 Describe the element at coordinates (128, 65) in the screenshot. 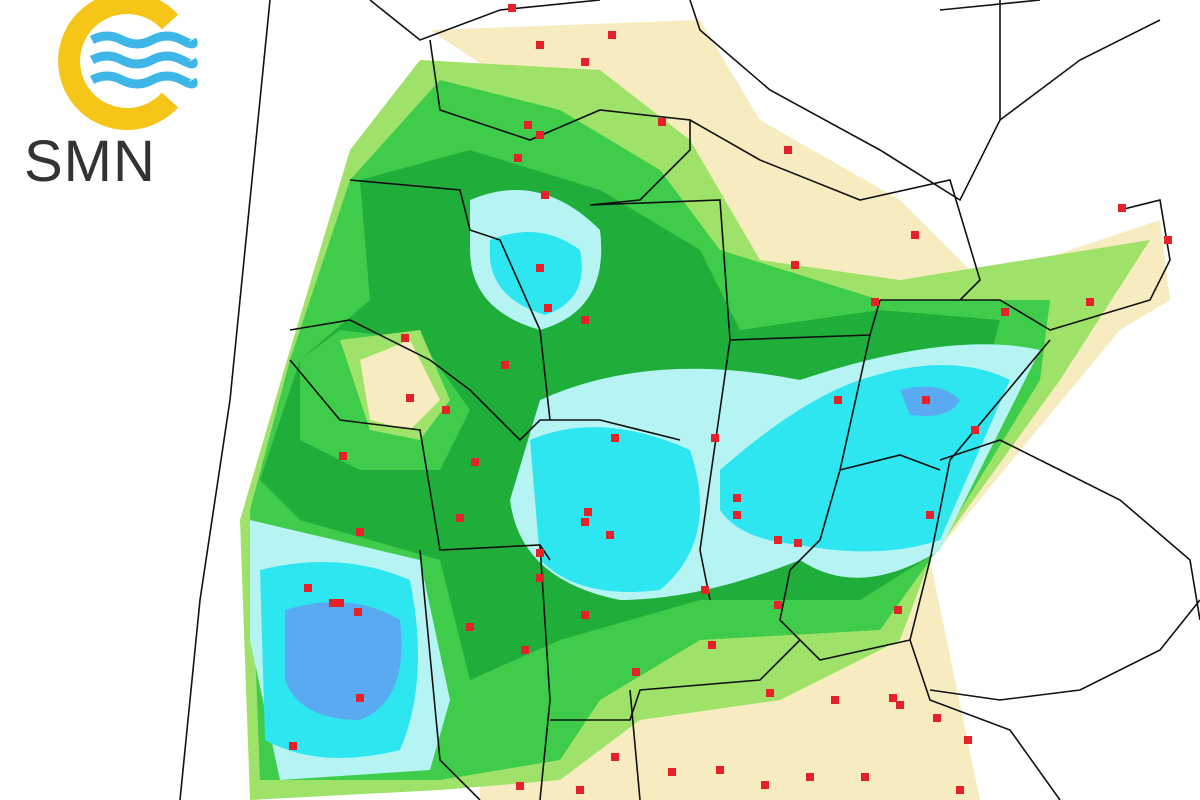

I see `smn-logo-icon` at that location.